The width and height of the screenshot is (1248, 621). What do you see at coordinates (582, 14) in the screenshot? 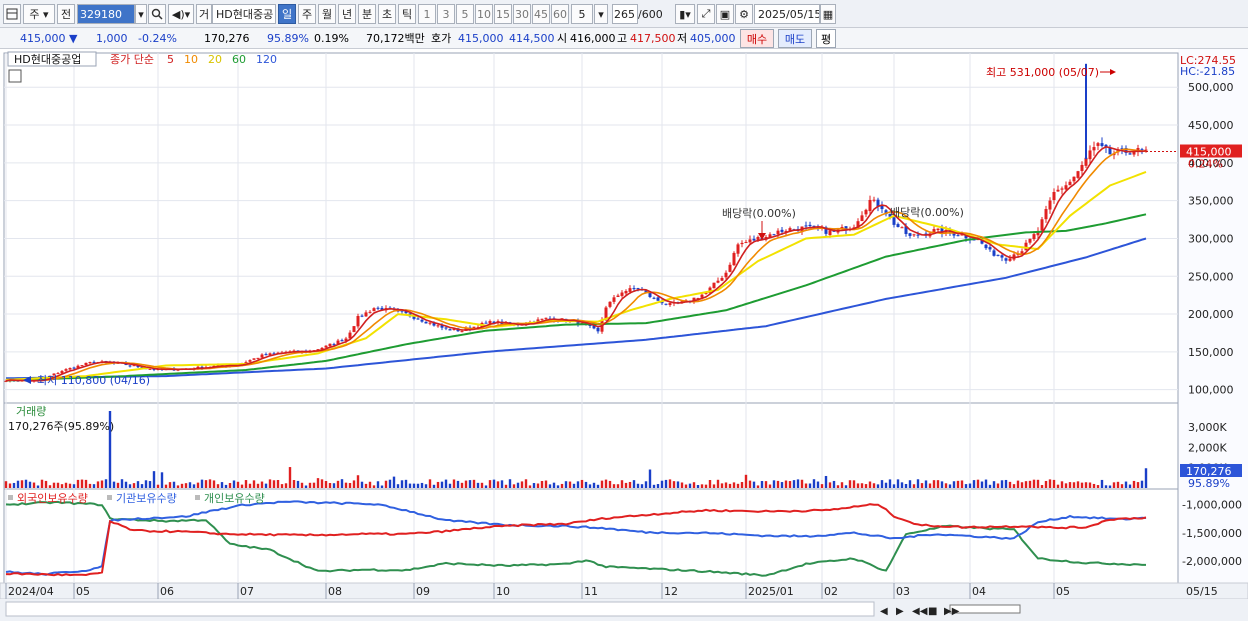
I see `interval-value: 5` at bounding box center [582, 14].